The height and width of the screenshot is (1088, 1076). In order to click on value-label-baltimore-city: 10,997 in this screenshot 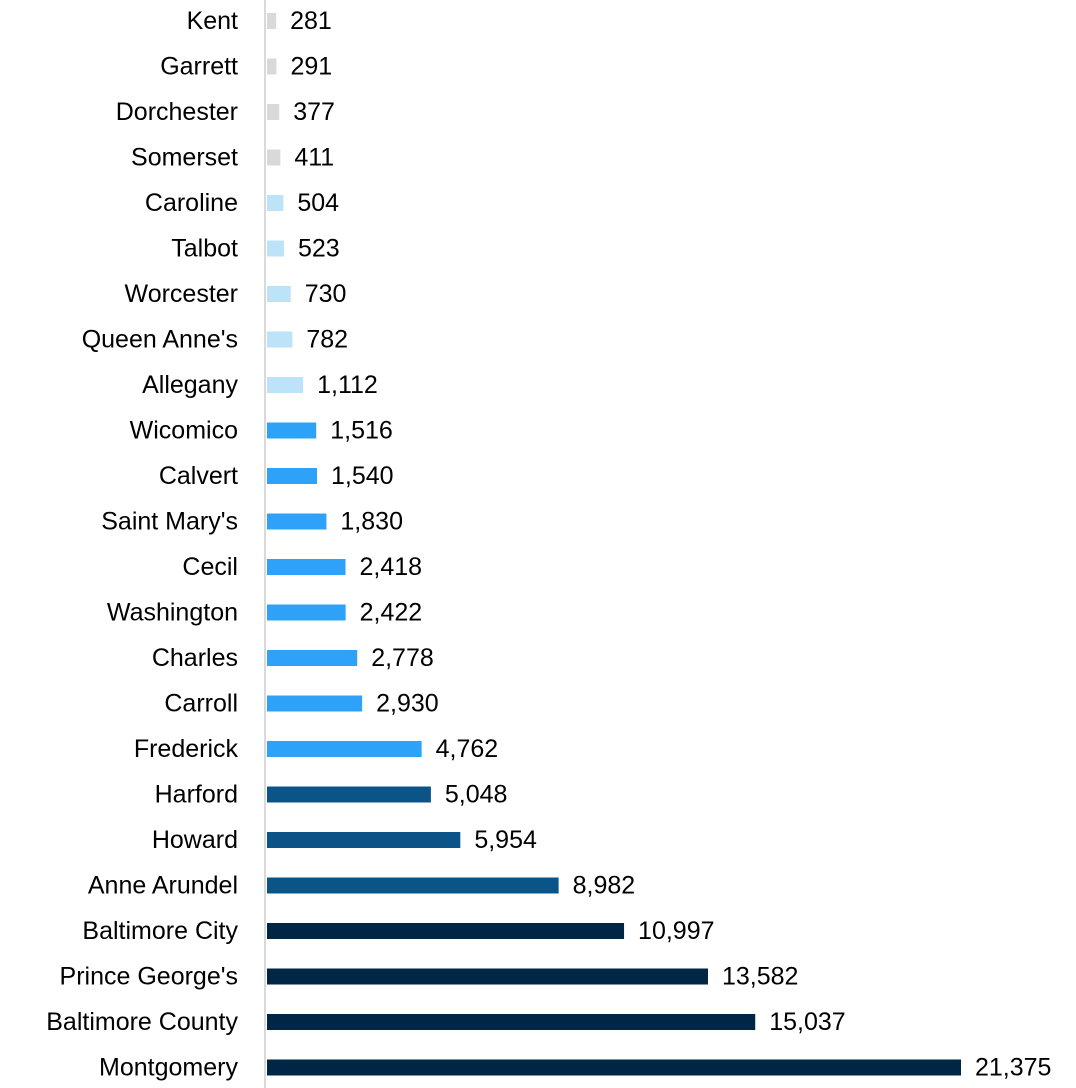, I will do `click(676, 931)`.